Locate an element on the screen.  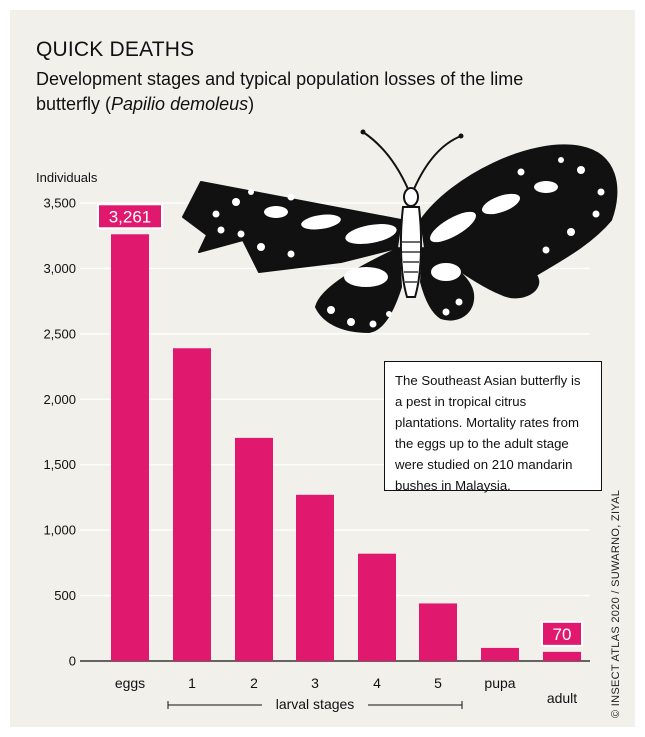
bar-adult is located at coordinates (562, 656).